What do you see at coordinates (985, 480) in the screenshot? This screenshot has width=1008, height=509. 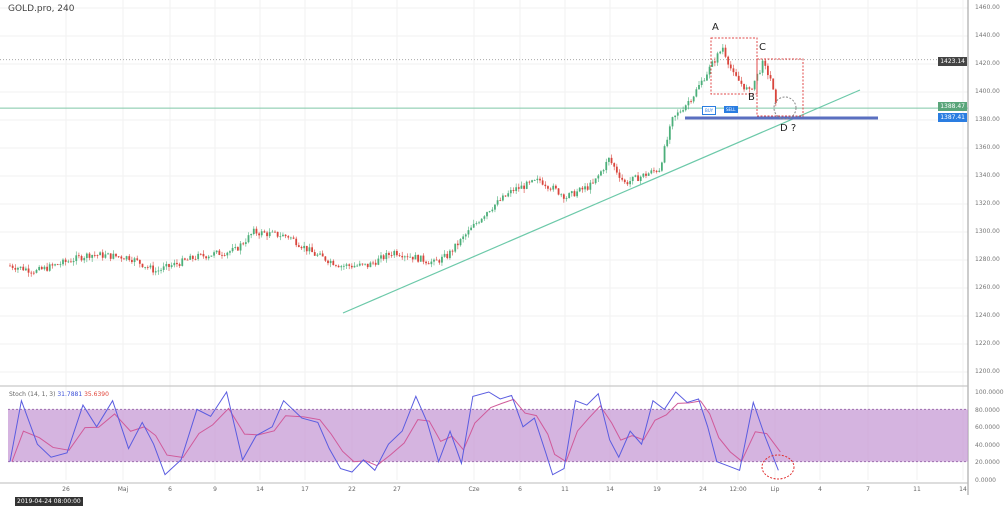 I see `stoch-axis-label: 0.0000` at bounding box center [985, 480].